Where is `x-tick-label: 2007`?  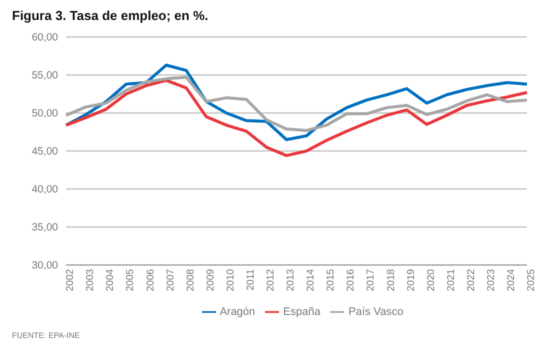 x-tick-label: 2007 is located at coordinates (170, 280).